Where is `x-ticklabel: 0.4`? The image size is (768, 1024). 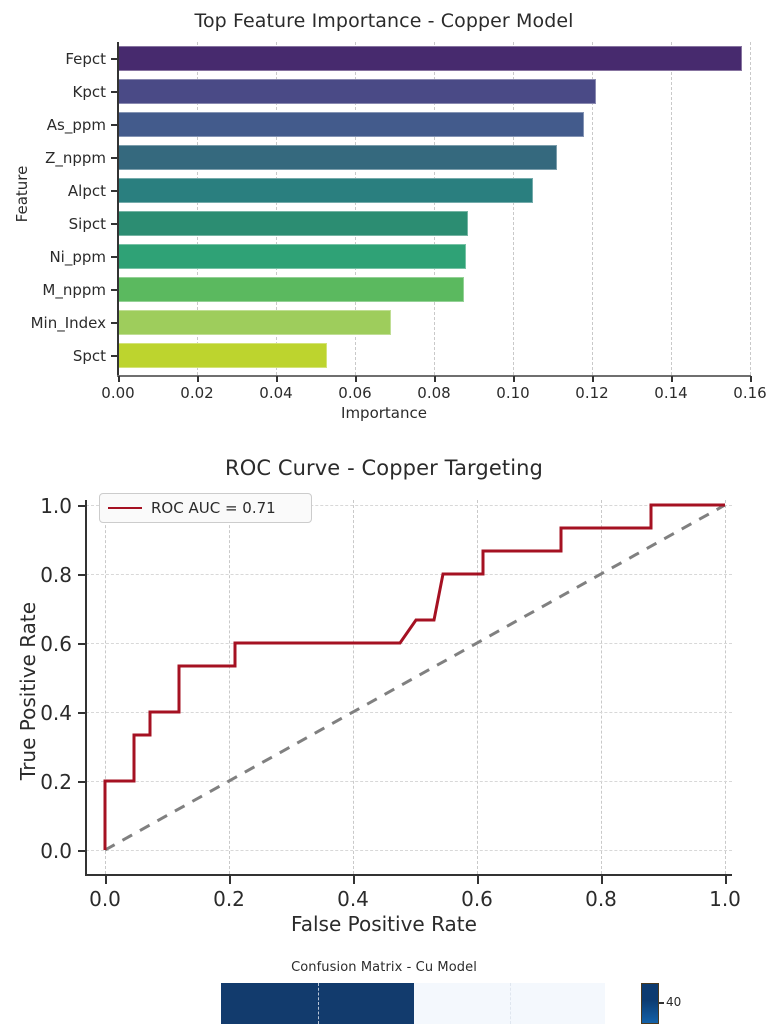 x-ticklabel: 0.4 is located at coordinates (353, 899).